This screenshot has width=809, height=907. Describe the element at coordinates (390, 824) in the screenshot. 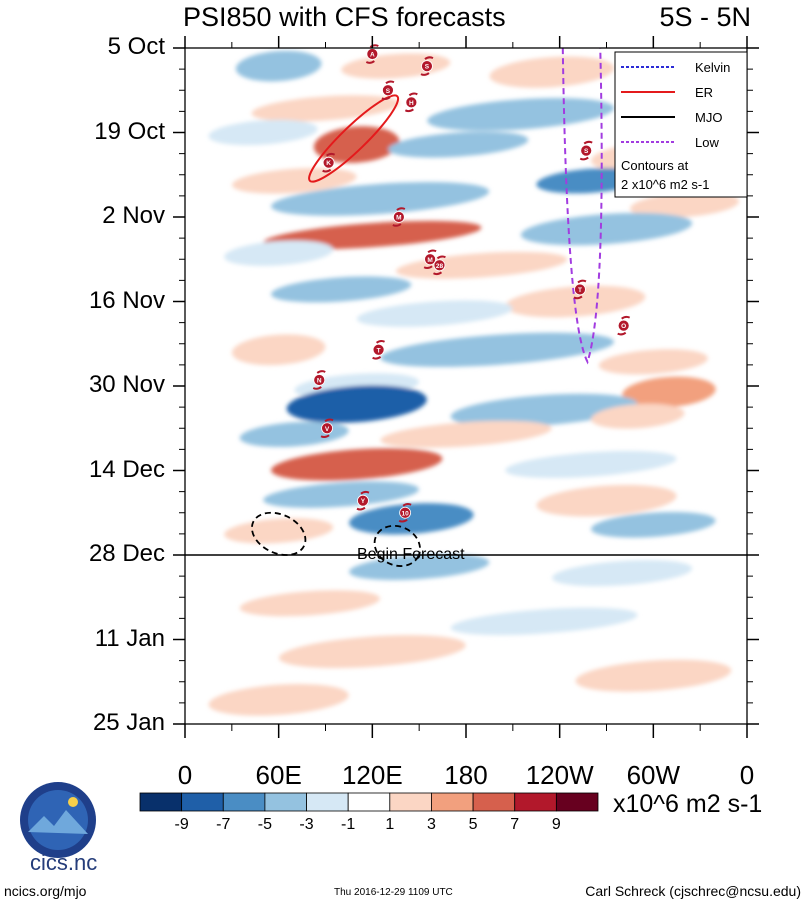

I see `colorbar-label: 1` at that location.